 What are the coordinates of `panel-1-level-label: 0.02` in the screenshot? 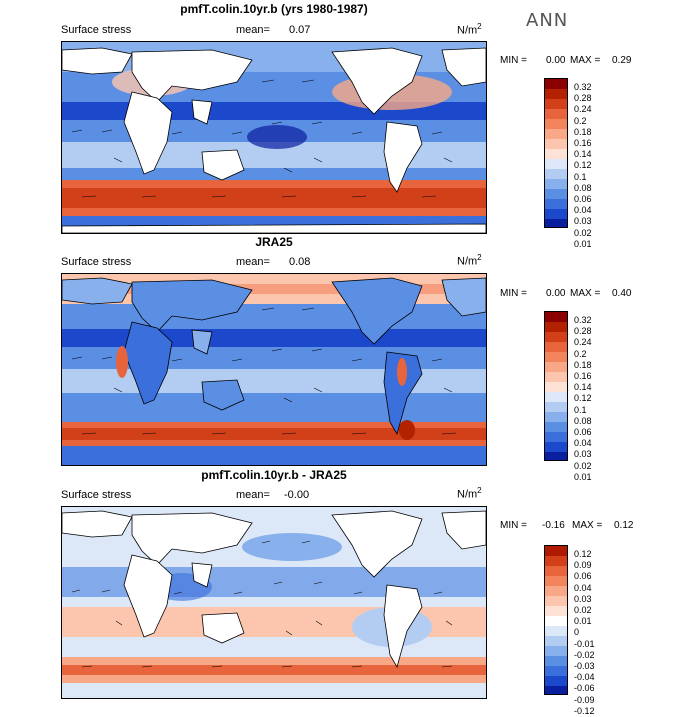 It's located at (583, 232).